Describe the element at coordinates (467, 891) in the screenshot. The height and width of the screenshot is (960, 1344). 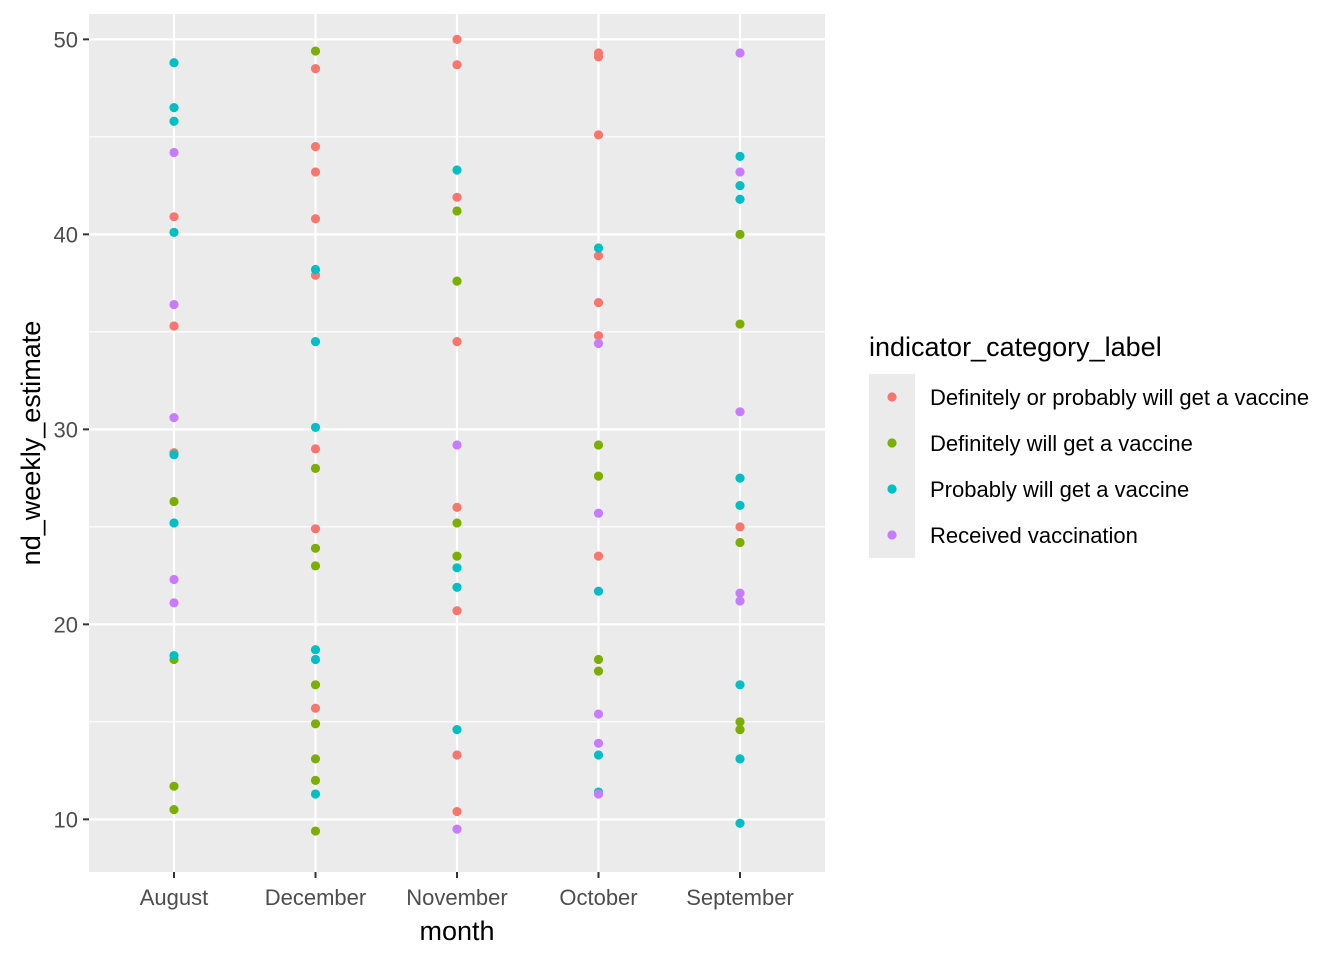
I see `x-axis: August December November October September` at that location.